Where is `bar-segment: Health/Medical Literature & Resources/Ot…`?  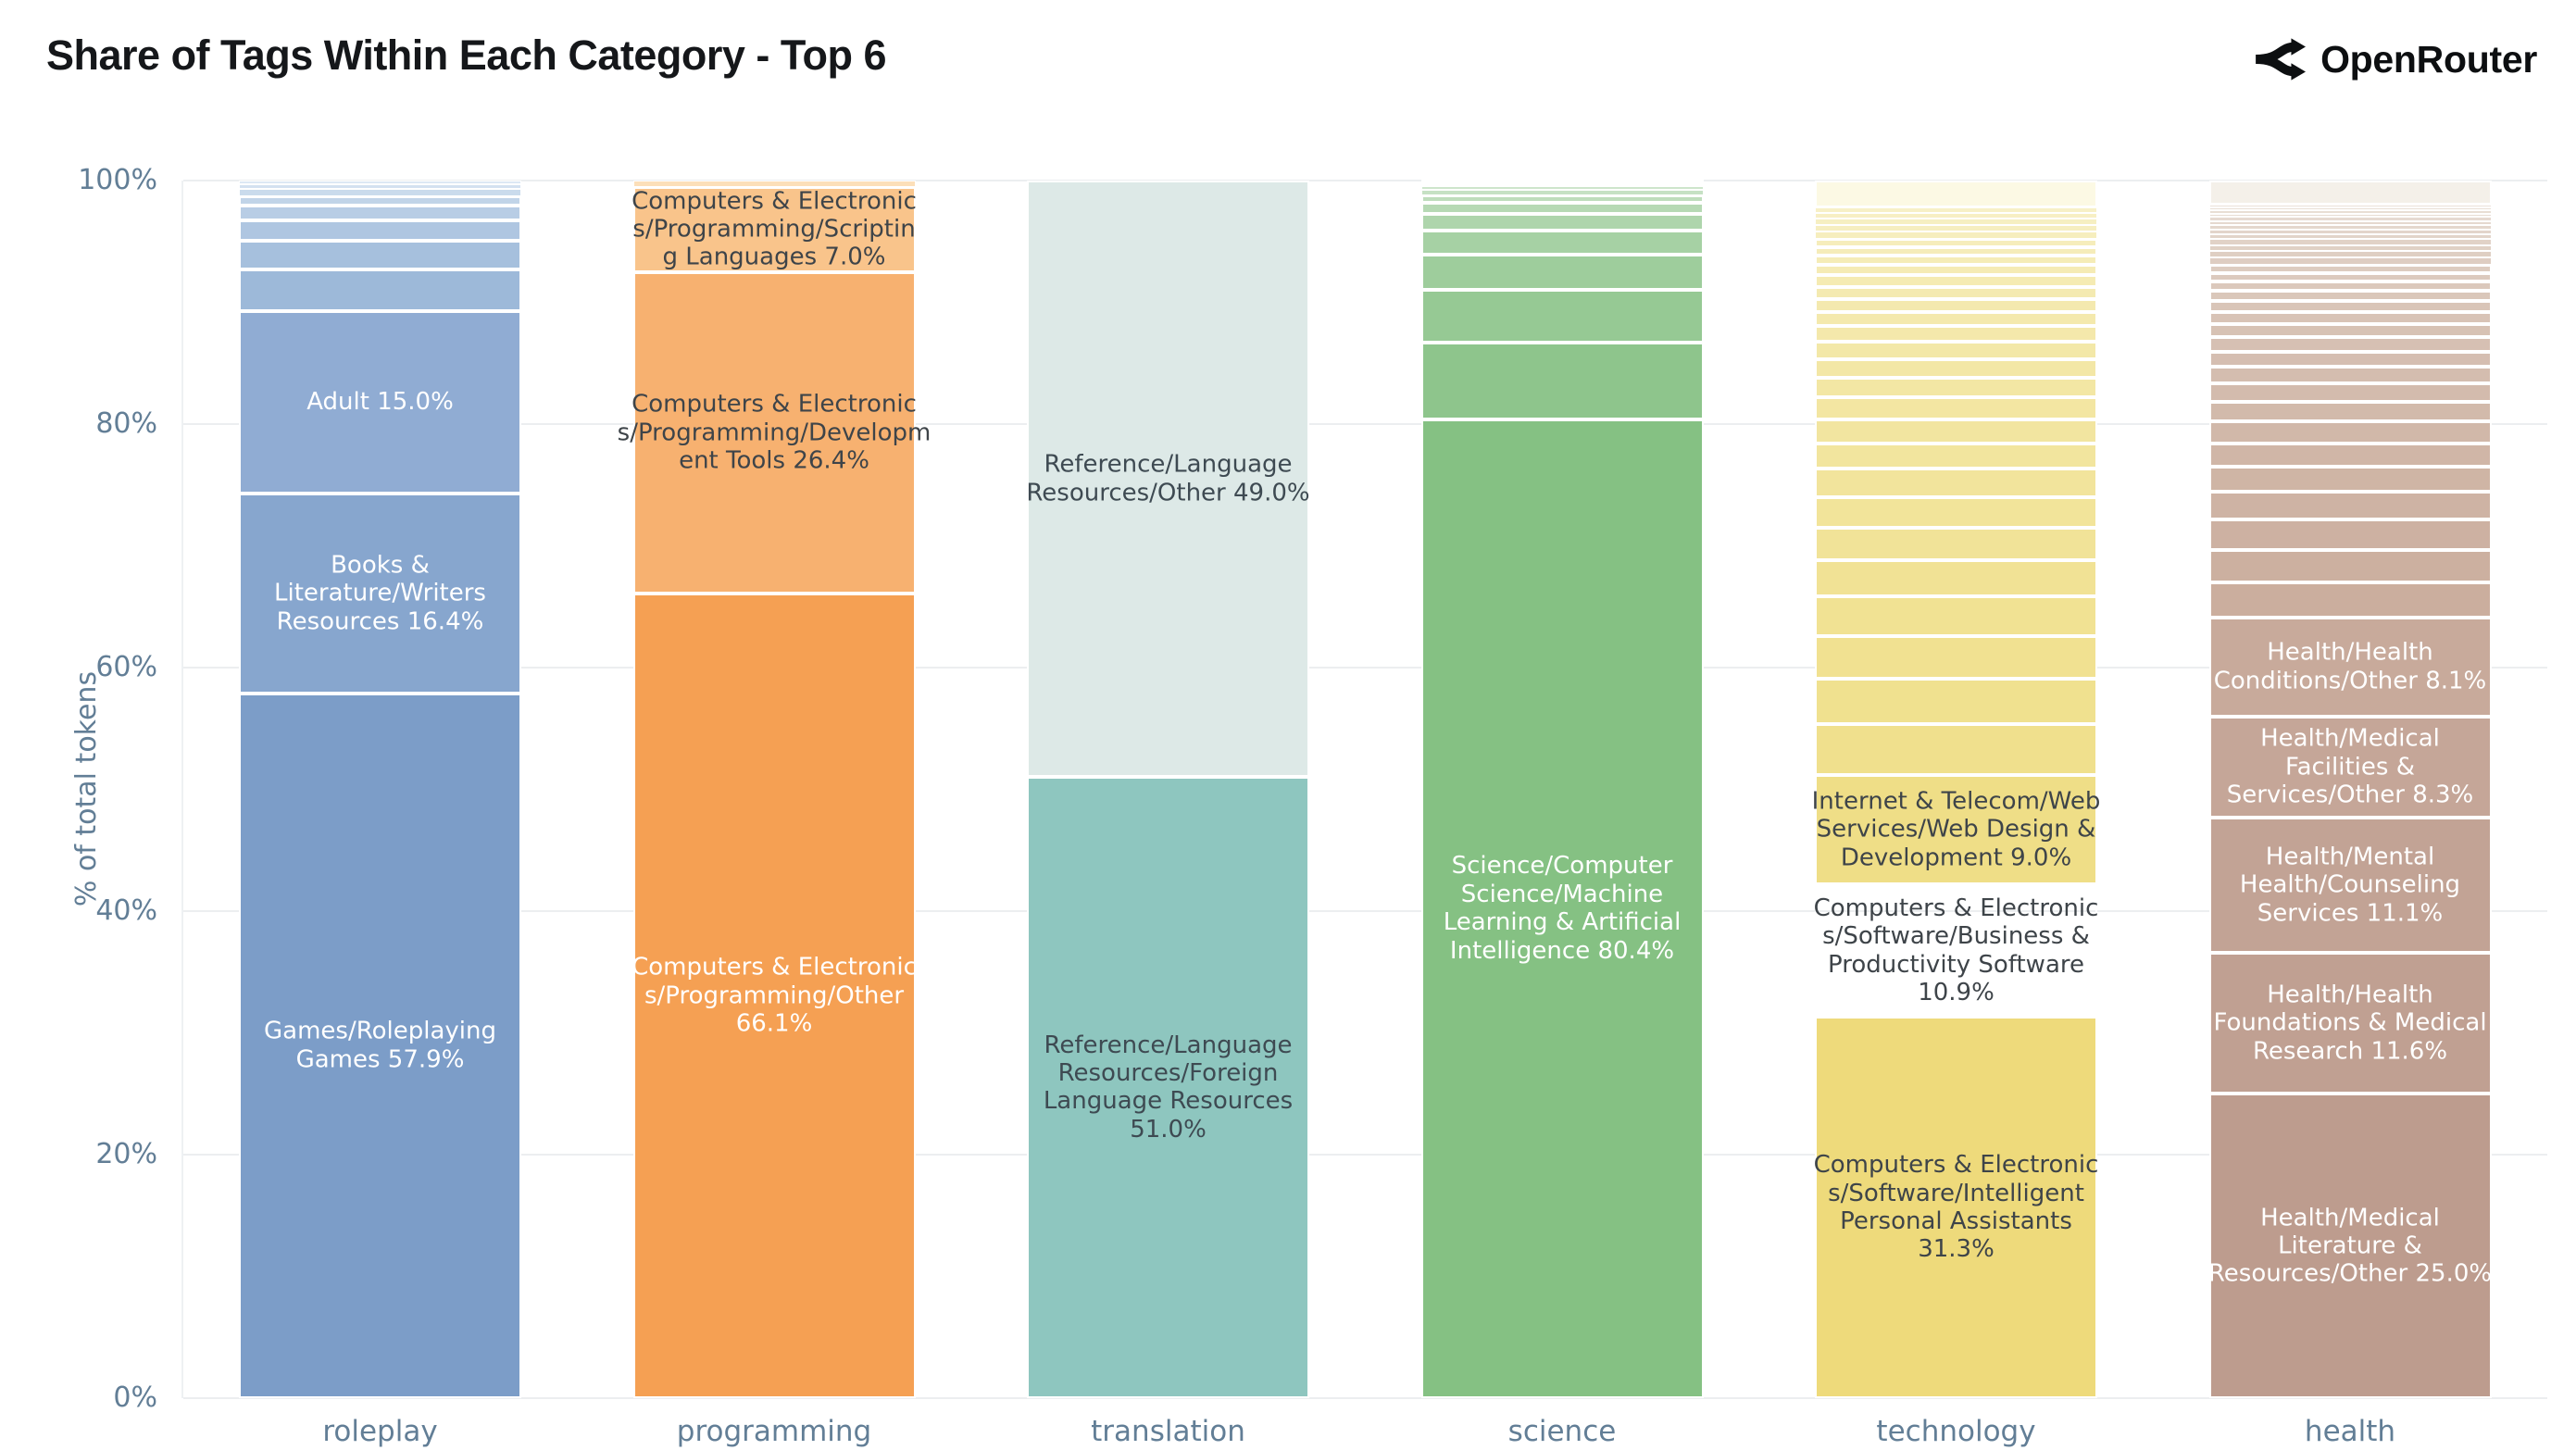 bar-segment: Health/Medical Literature & Resources/Ot… is located at coordinates (2350, 1246).